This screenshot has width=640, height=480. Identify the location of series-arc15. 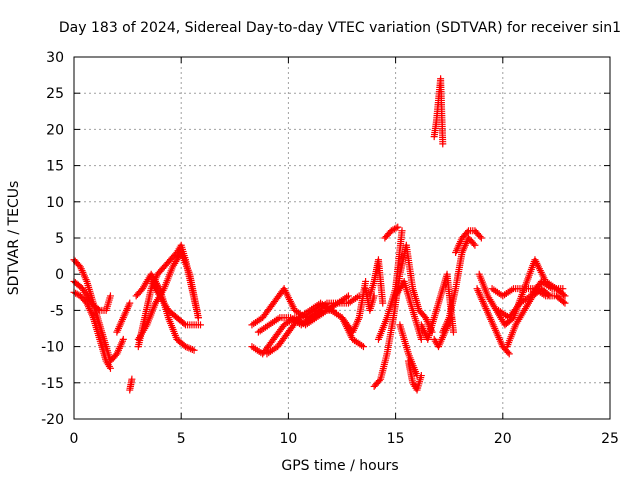
(370, 299).